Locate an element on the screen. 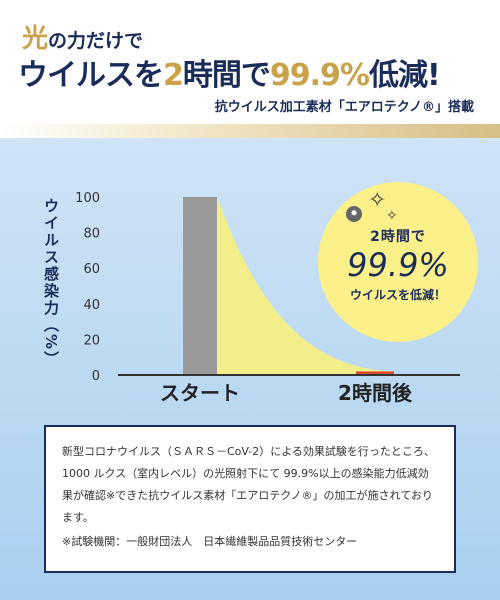  headline-subtitle: 抗ウイルス加工素材「エアロテクノ®」搭載 is located at coordinates (344, 107).